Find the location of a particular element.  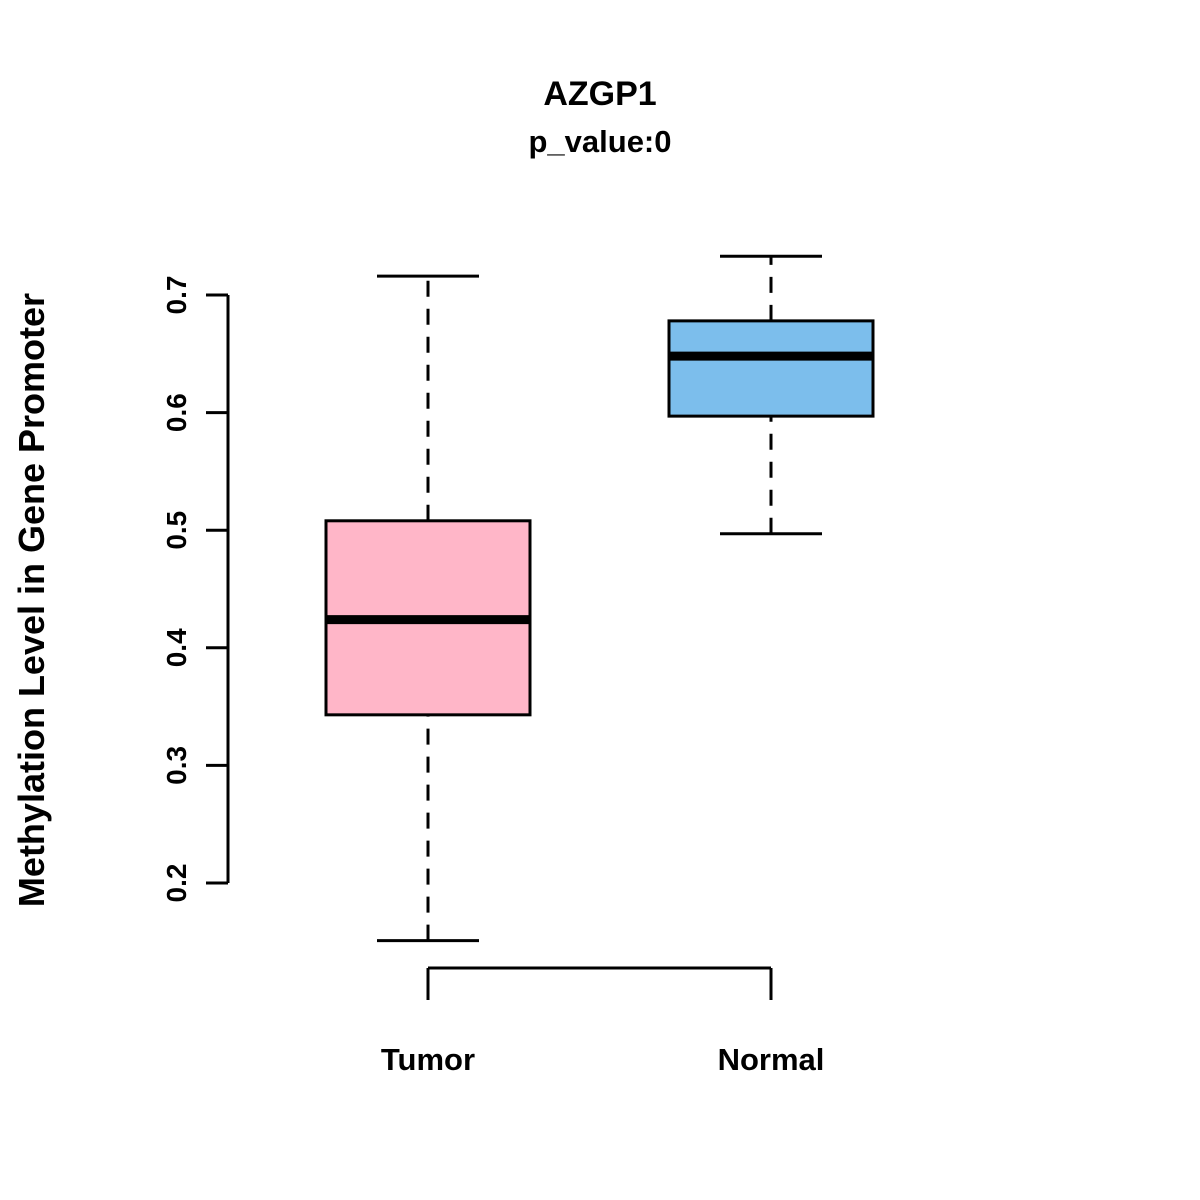

y-tick-label: 0.3 is located at coordinates (176, 765).